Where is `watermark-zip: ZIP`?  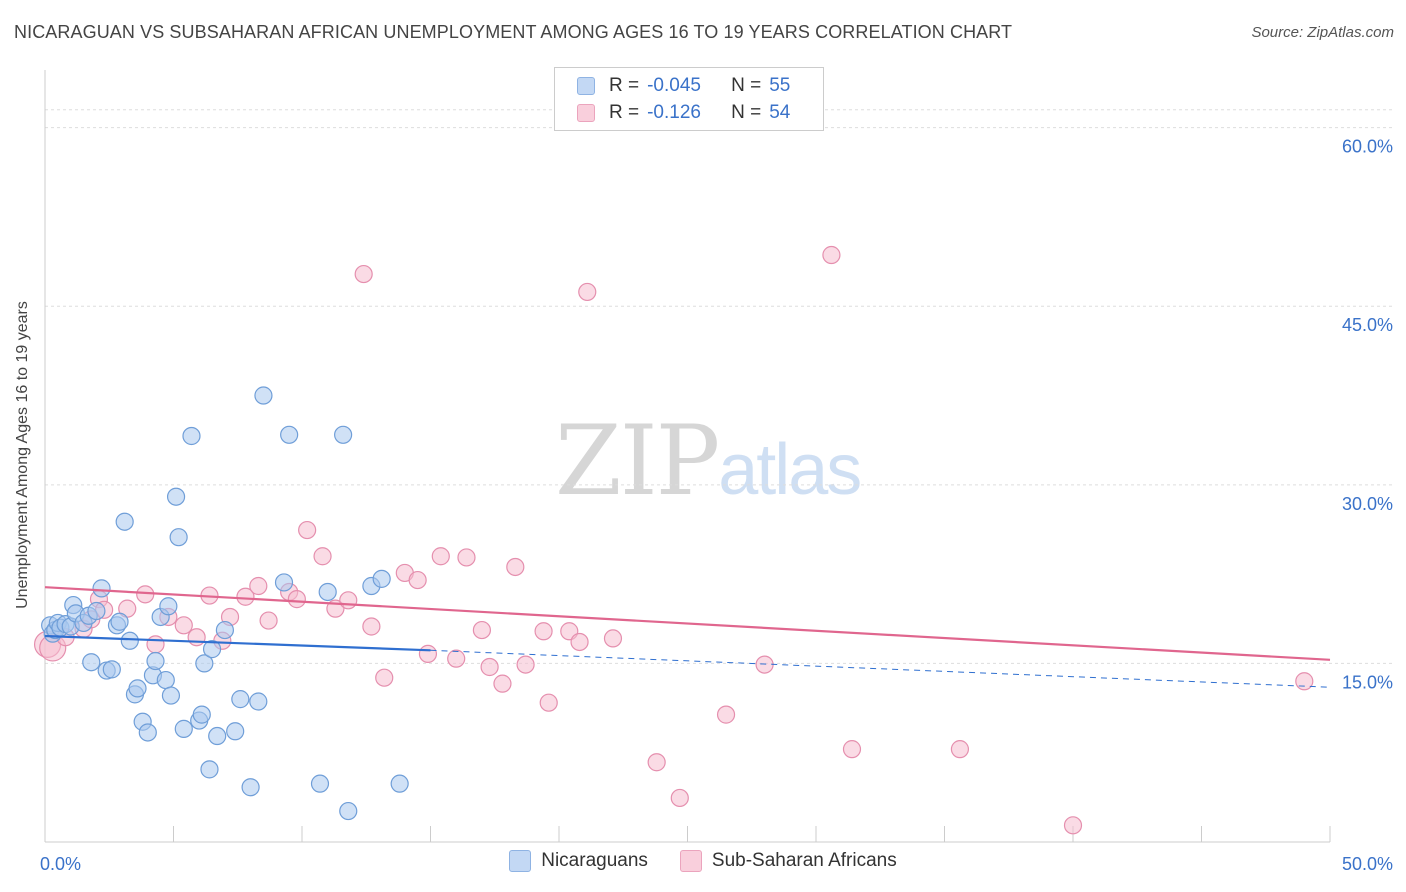
watermark-zip: ZIP is located at coordinates (637, 461).